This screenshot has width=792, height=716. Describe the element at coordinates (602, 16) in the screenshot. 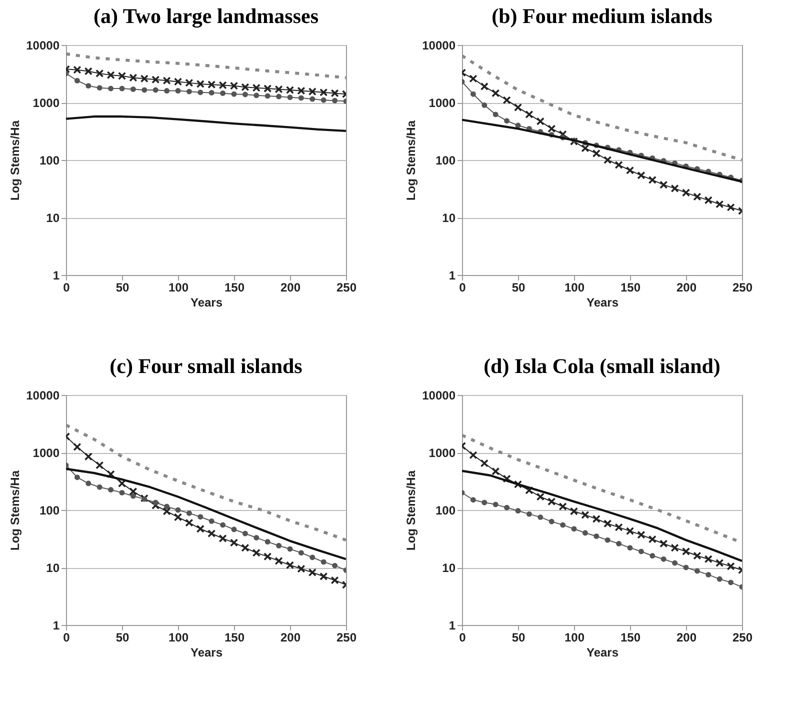

I see `chart-title: (b) Four medium islands` at that location.